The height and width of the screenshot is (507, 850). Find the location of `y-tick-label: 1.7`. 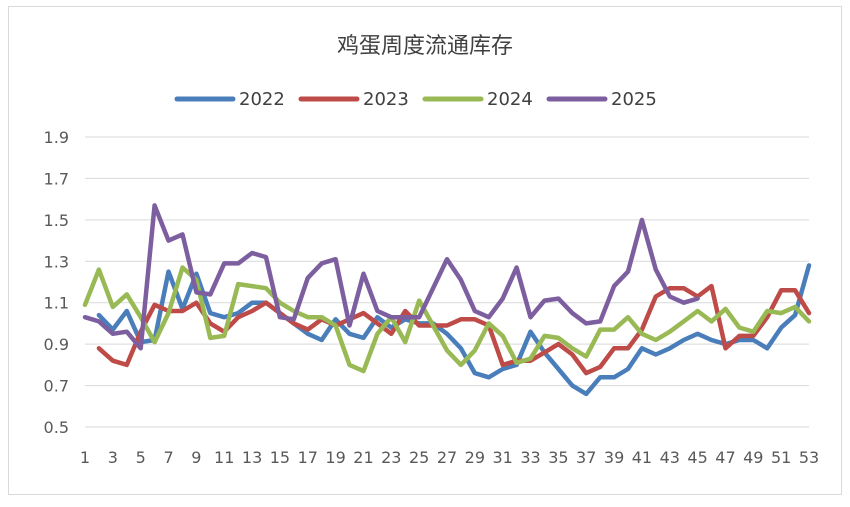

y-tick-label: 1.7 is located at coordinates (56, 178).